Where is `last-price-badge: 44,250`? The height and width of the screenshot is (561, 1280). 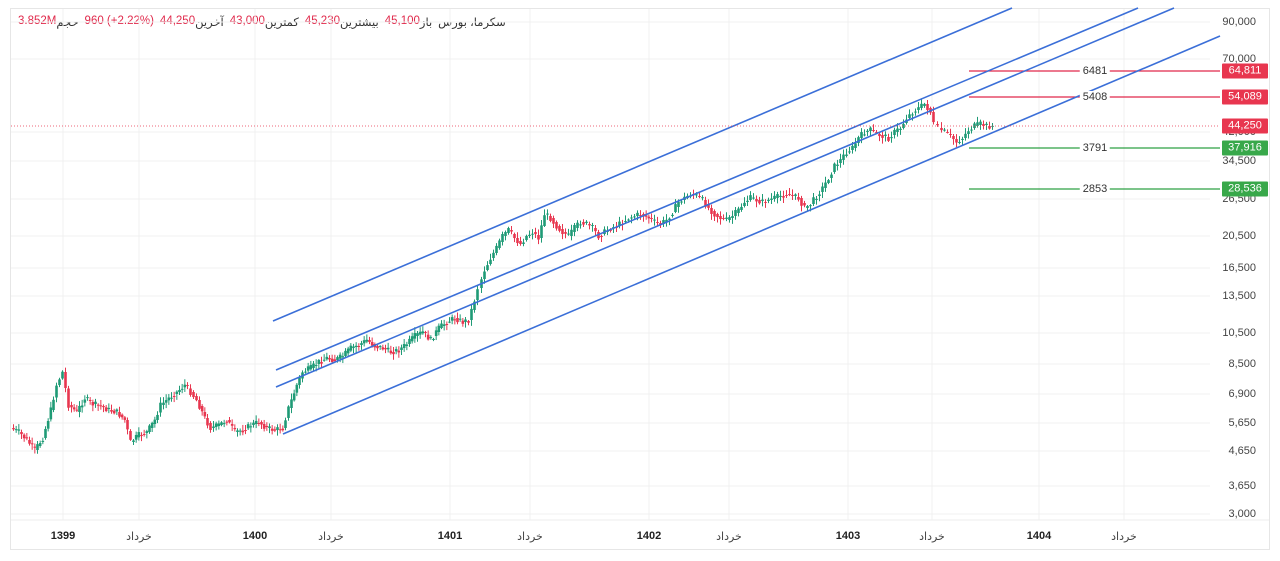
last-price-badge: 44,250 is located at coordinates (1245, 126).